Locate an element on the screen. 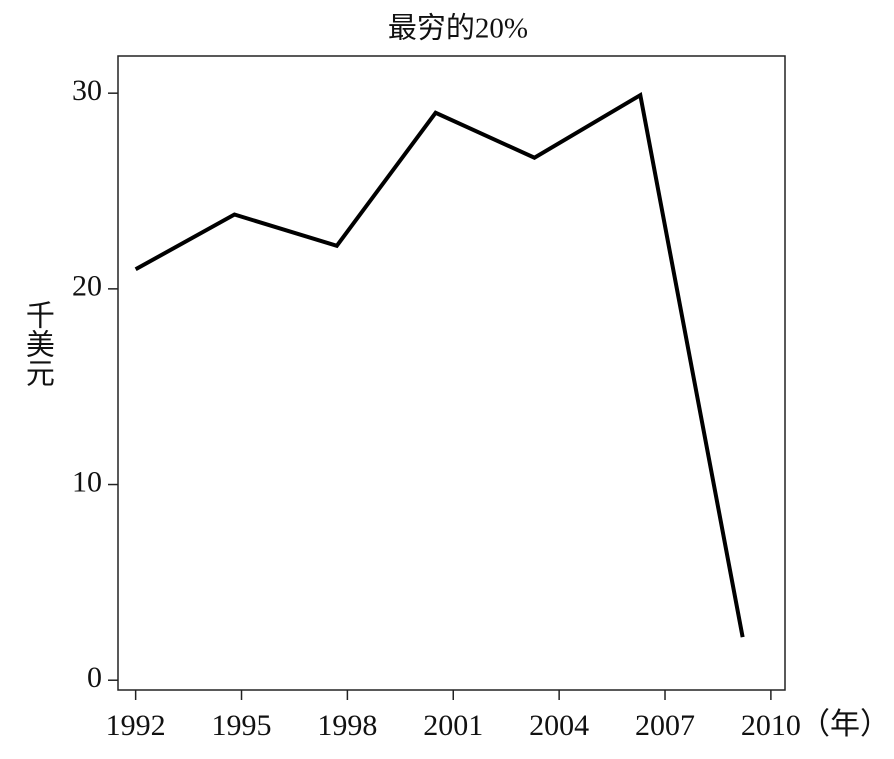  x-tick-label: 2001 is located at coordinates (453, 725).